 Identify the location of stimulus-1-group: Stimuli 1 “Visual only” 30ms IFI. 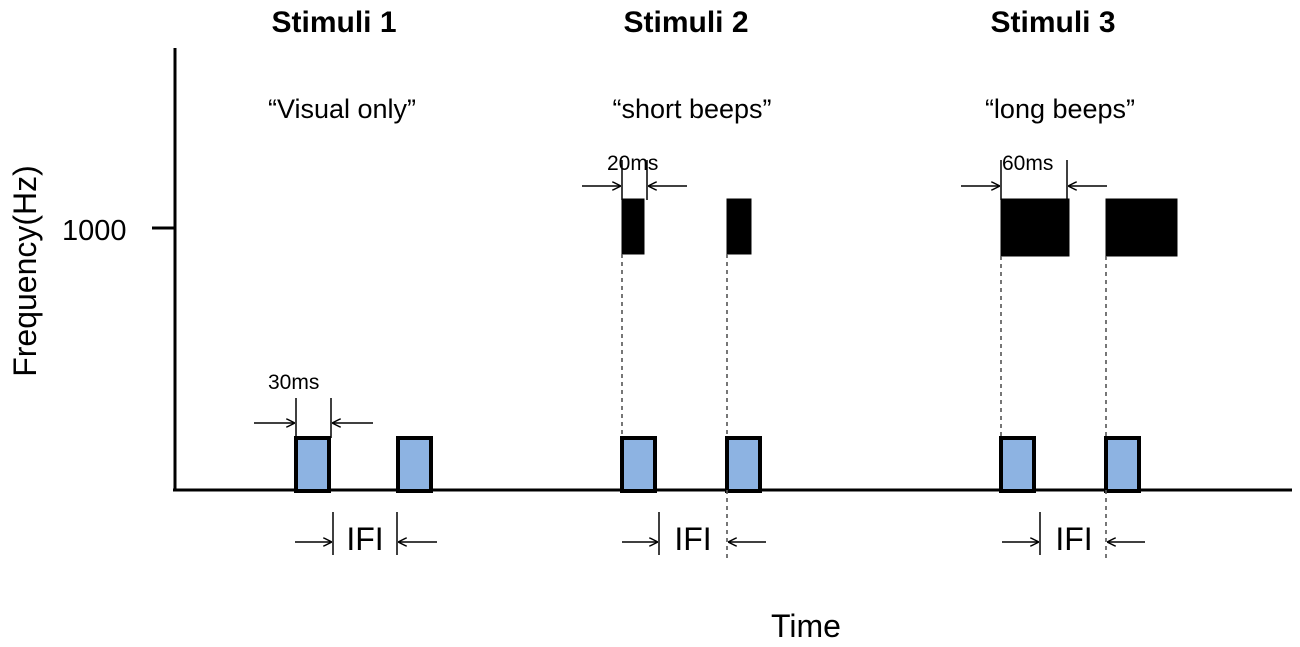
(345, 281).